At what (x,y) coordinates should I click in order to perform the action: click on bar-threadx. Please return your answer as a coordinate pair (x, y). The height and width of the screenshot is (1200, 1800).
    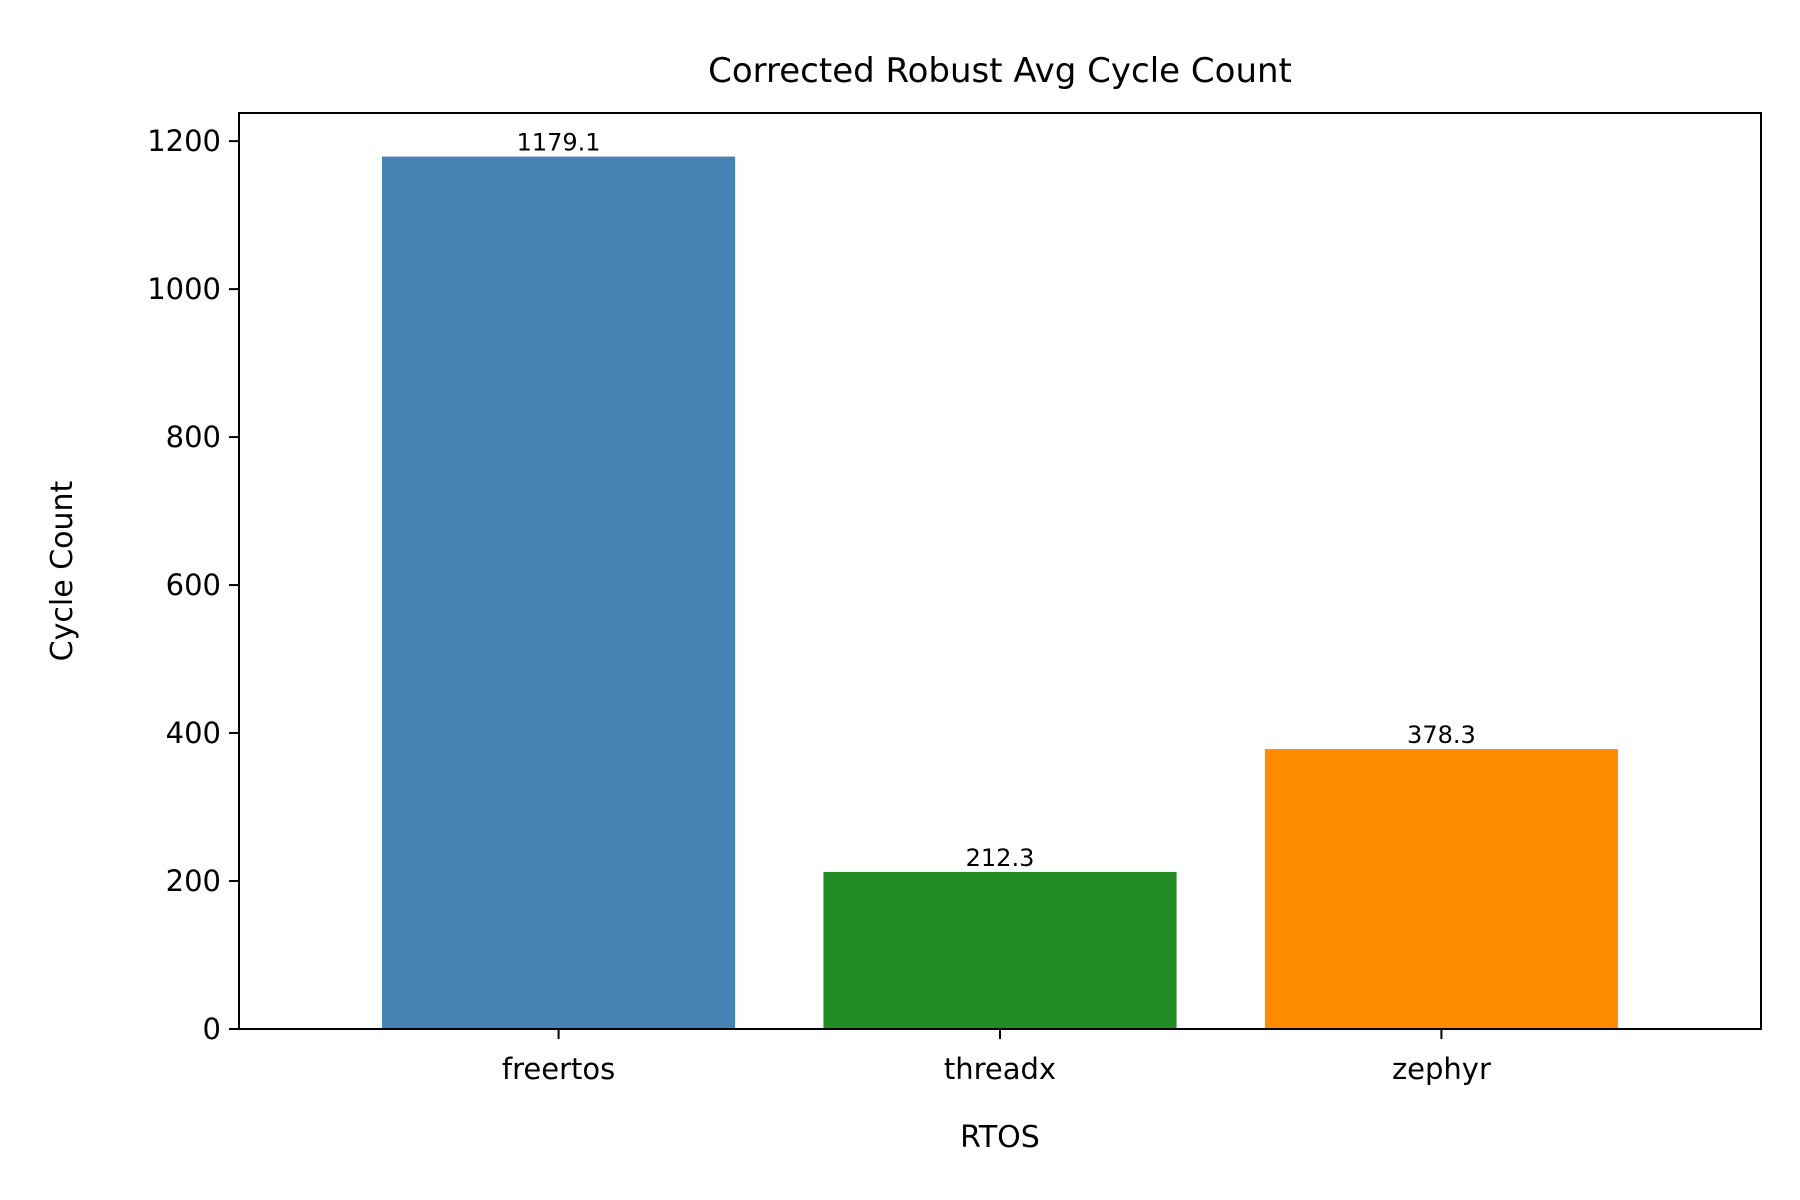
    Looking at the image, I should click on (1000, 950).